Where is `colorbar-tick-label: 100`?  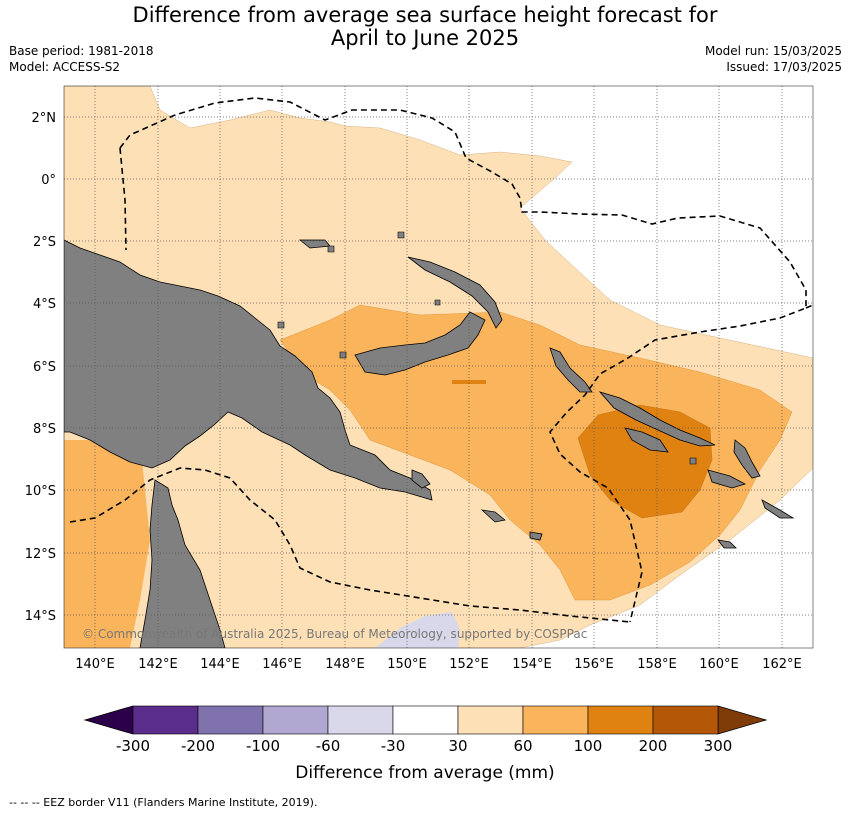
colorbar-tick-label: 100 is located at coordinates (588, 746).